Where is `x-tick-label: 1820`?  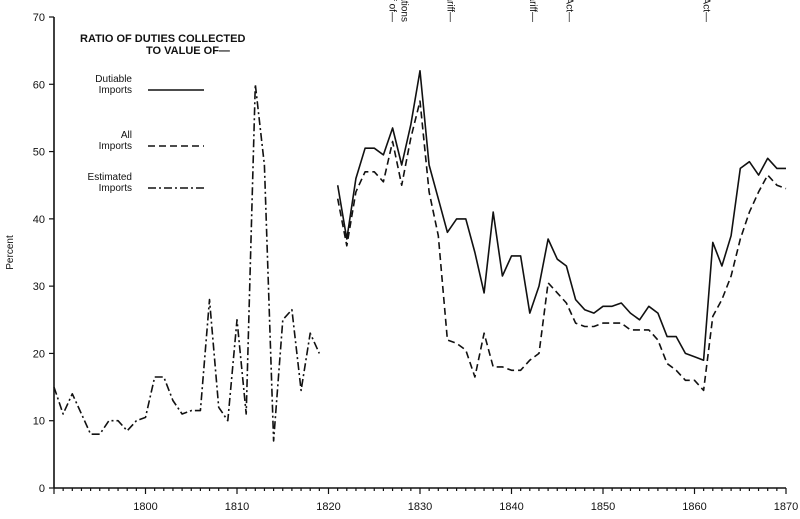 x-tick-label: 1820 is located at coordinates (328, 507).